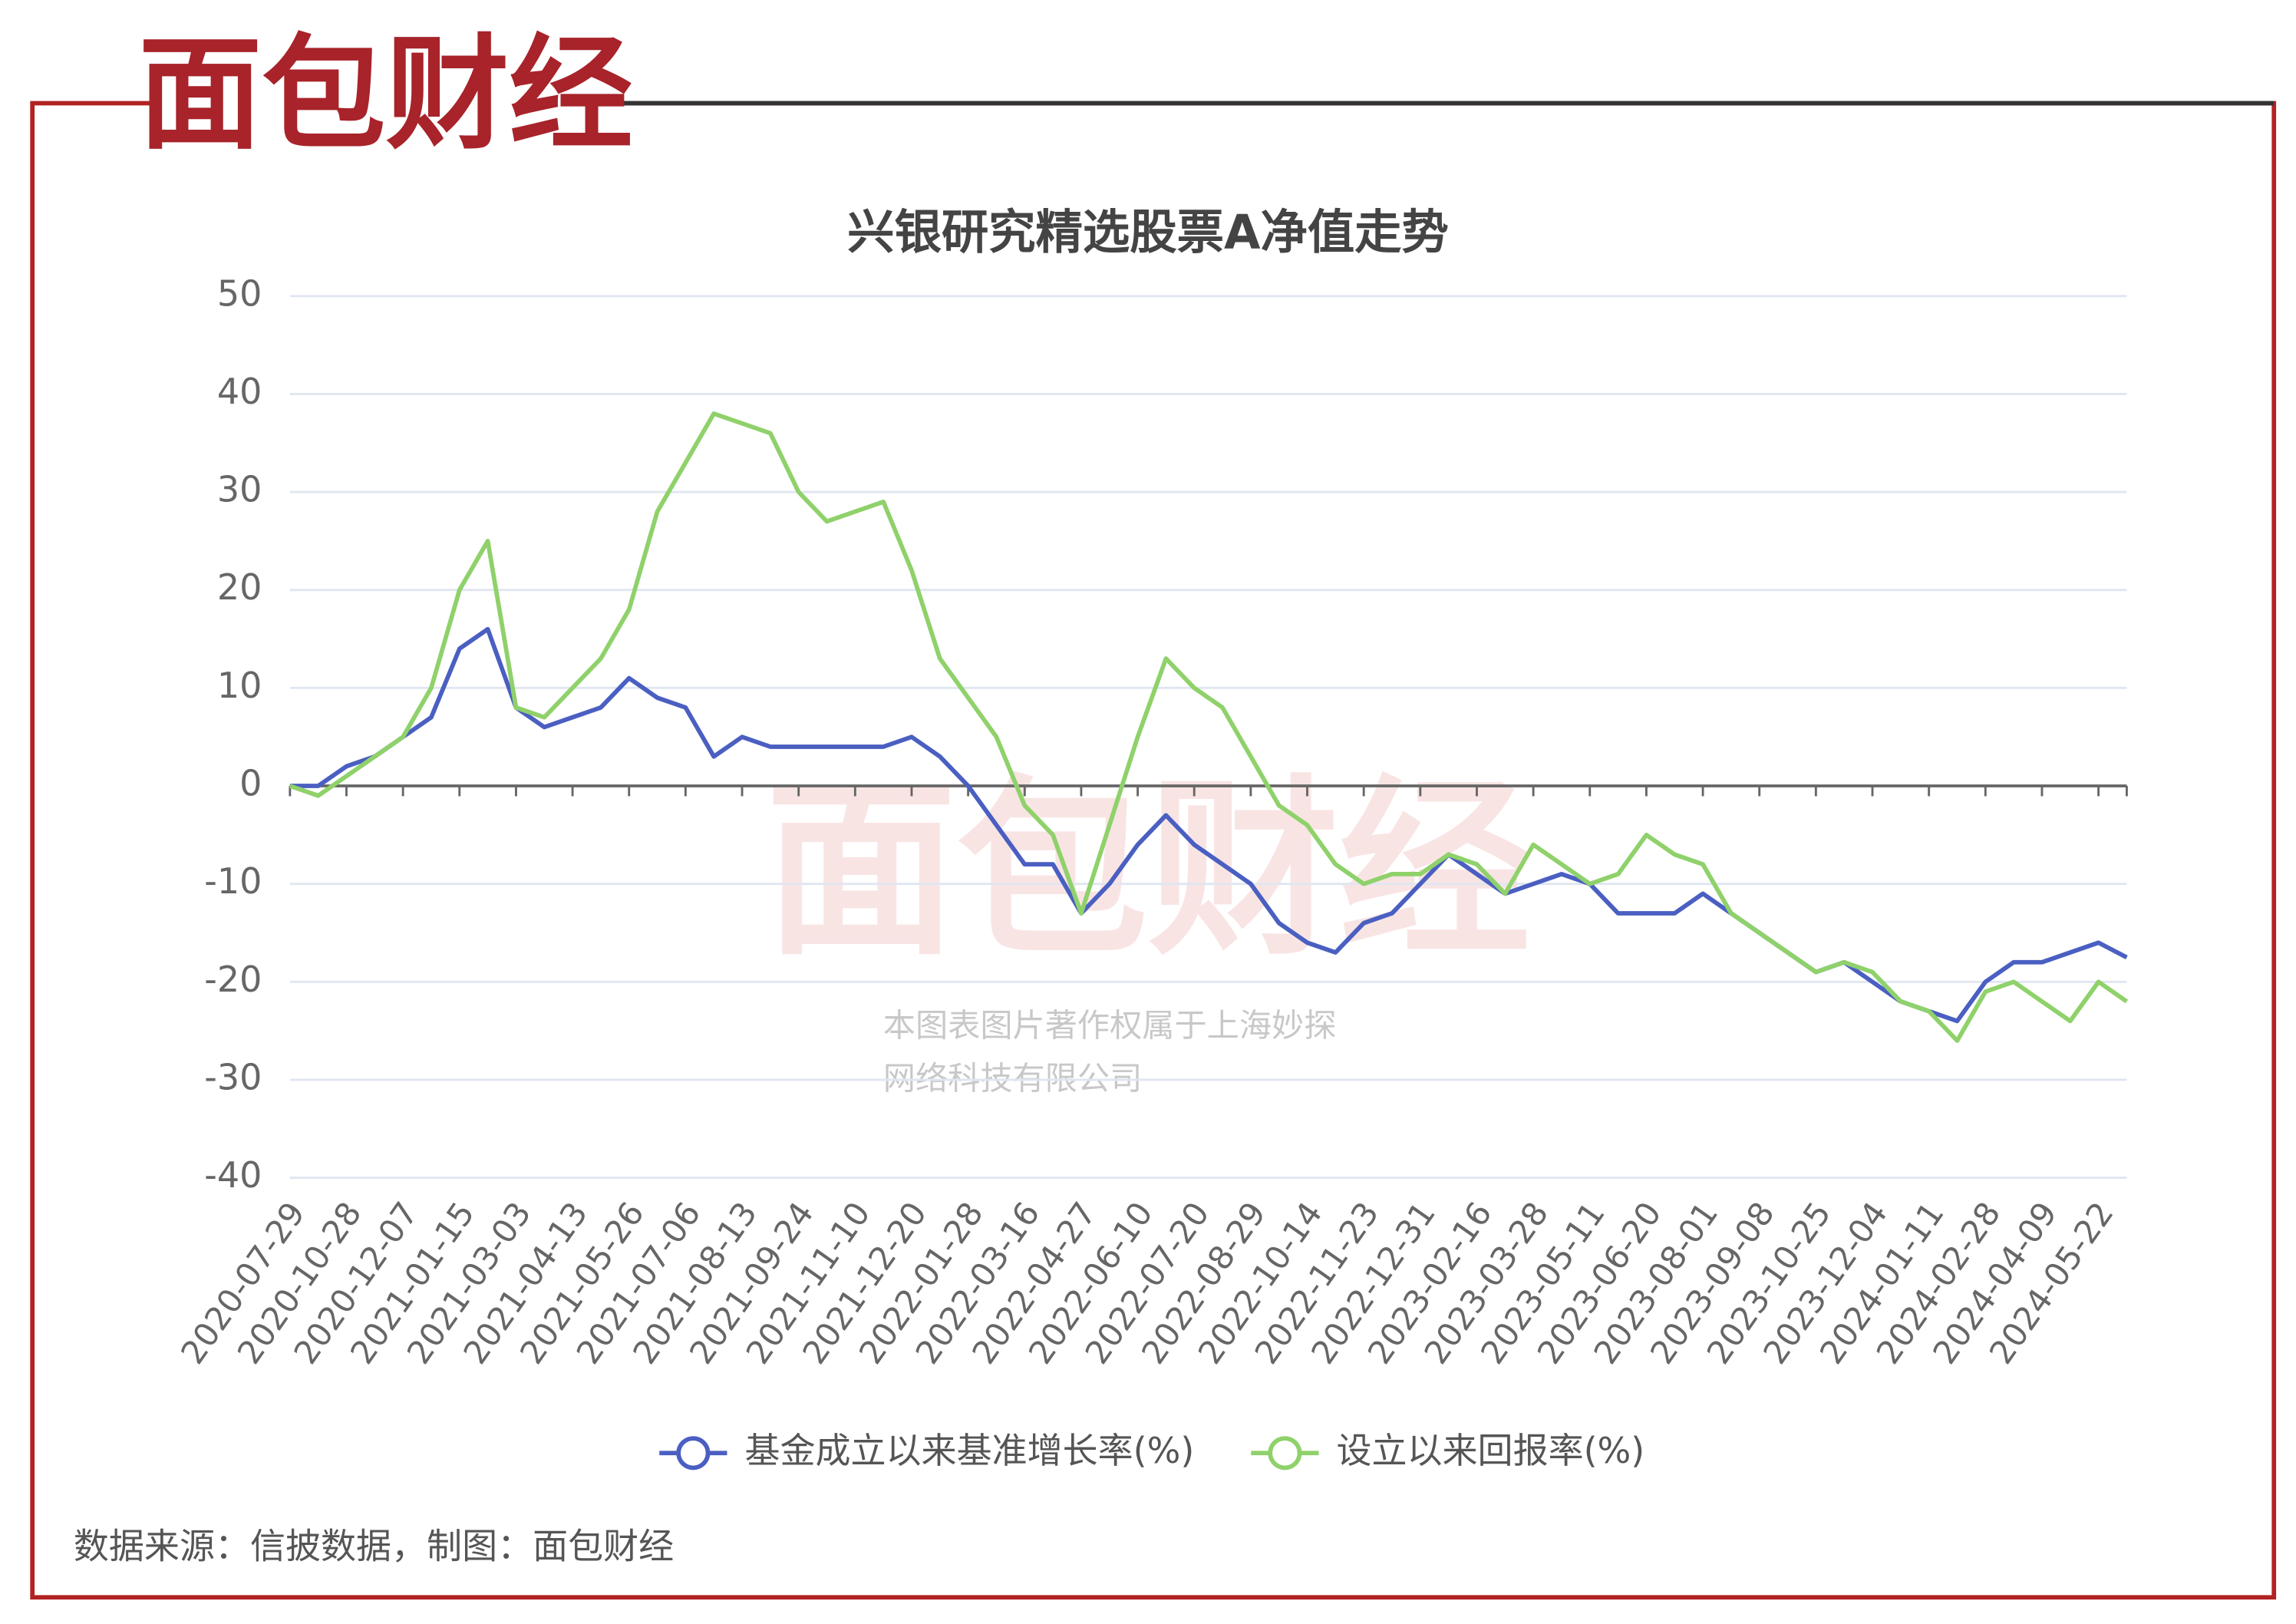 This screenshot has height=1624, width=2296. What do you see at coordinates (239, 293) in the screenshot?
I see `y-tick-label: 50` at bounding box center [239, 293].